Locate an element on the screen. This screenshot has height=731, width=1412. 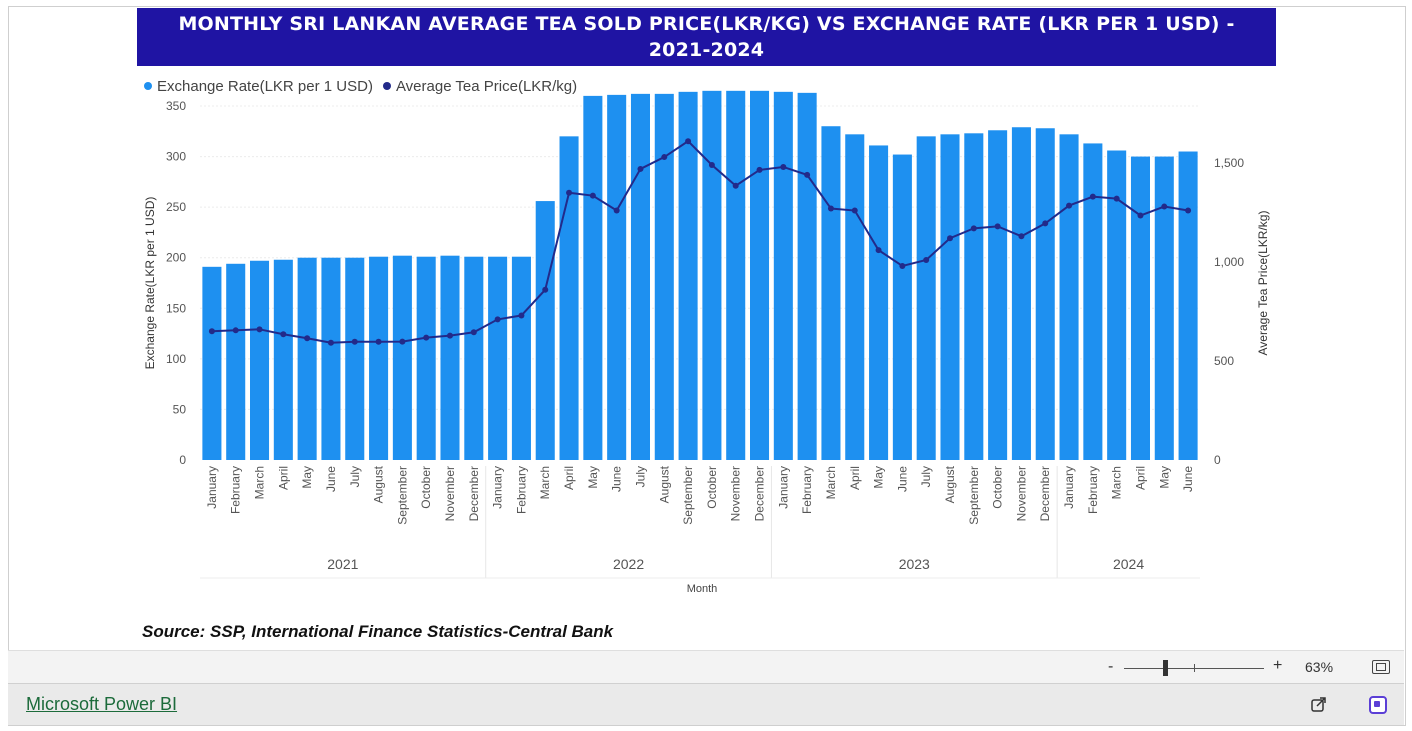
legend-label-tea-price: Average Tea Price(LKR/kg) is located at coordinates (486, 86).